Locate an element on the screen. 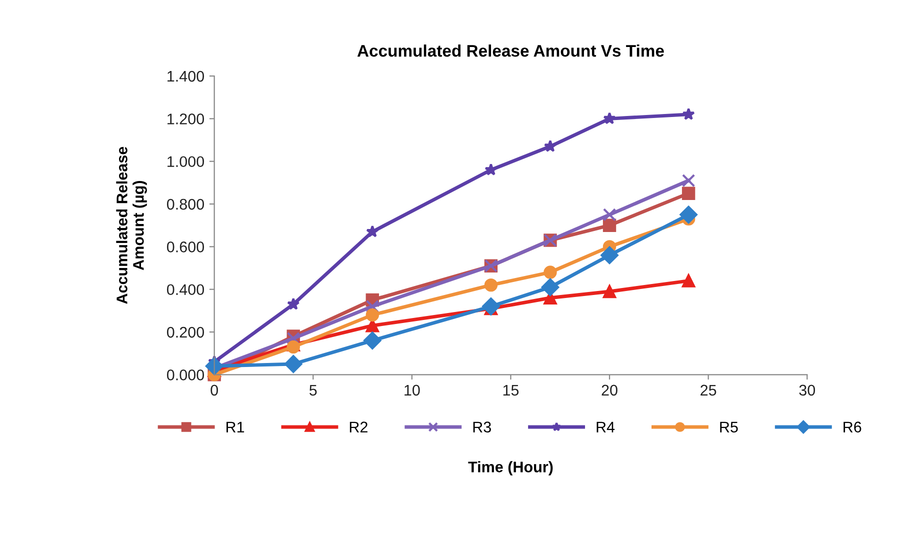  y-tick-label: 1.400 is located at coordinates (186, 76).